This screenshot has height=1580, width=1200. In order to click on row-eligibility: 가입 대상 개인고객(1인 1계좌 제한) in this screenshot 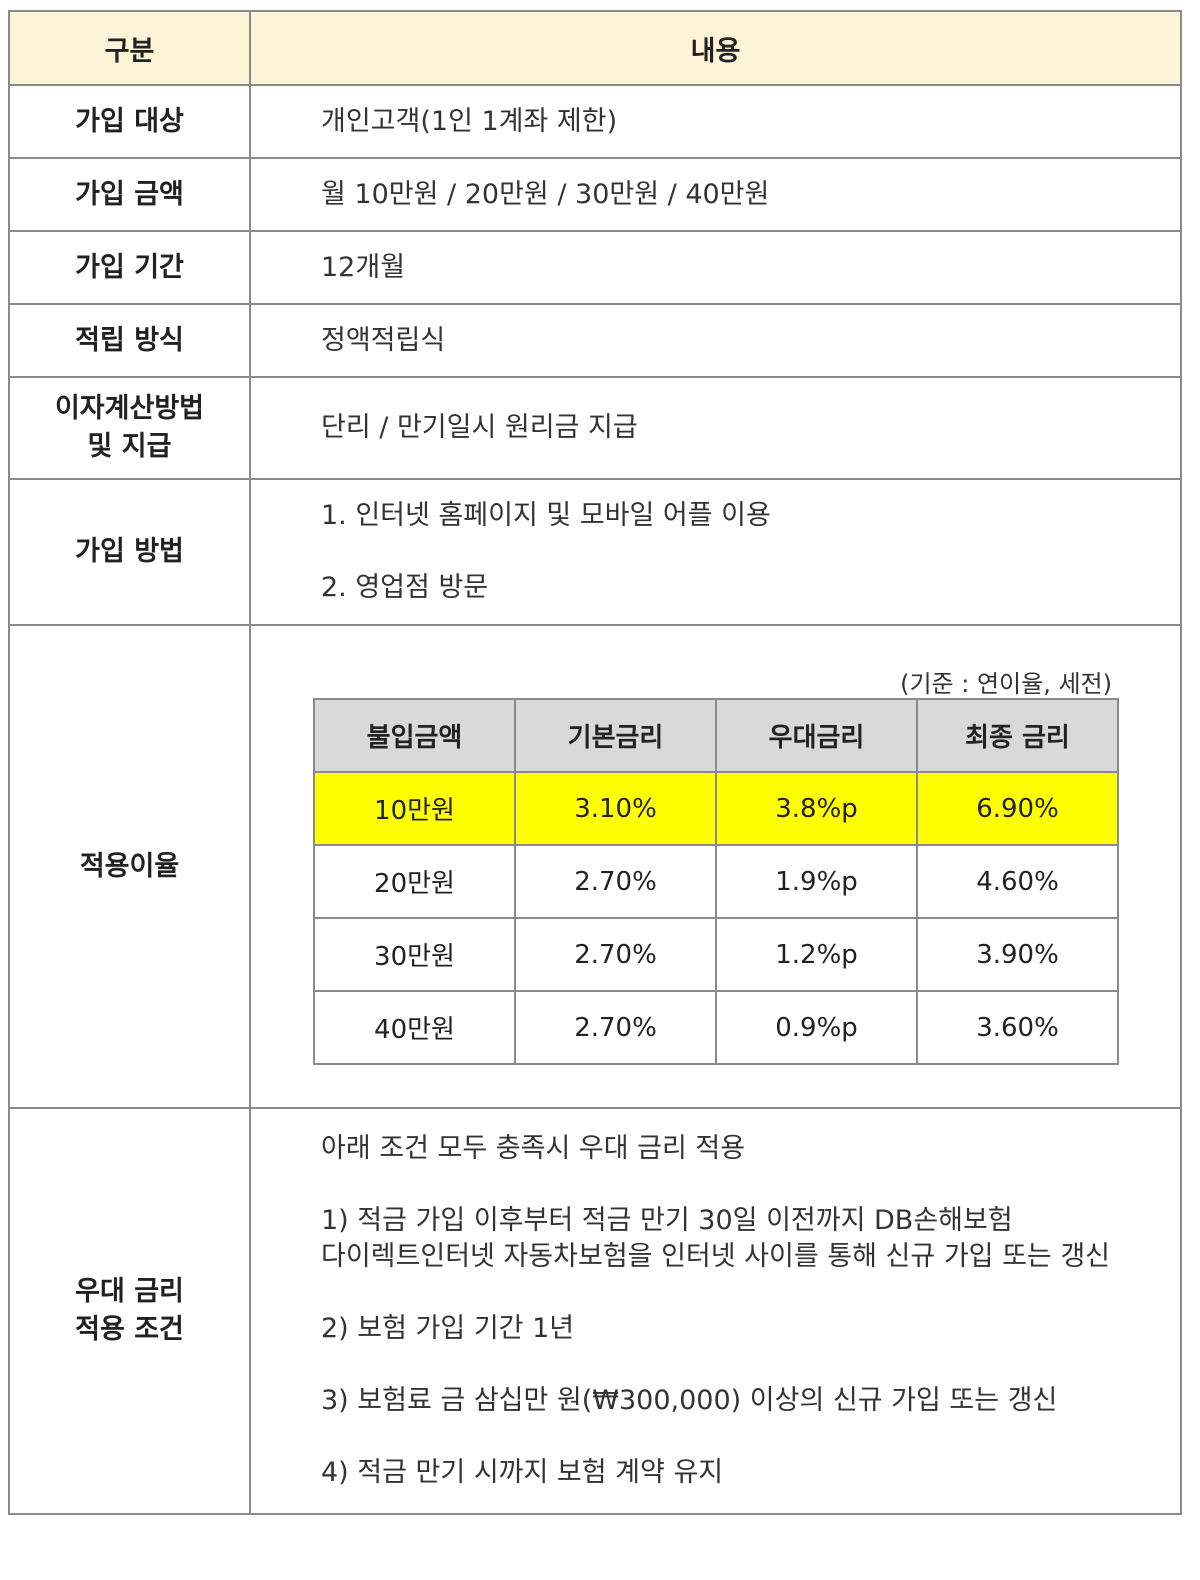, I will do `click(595, 121)`.